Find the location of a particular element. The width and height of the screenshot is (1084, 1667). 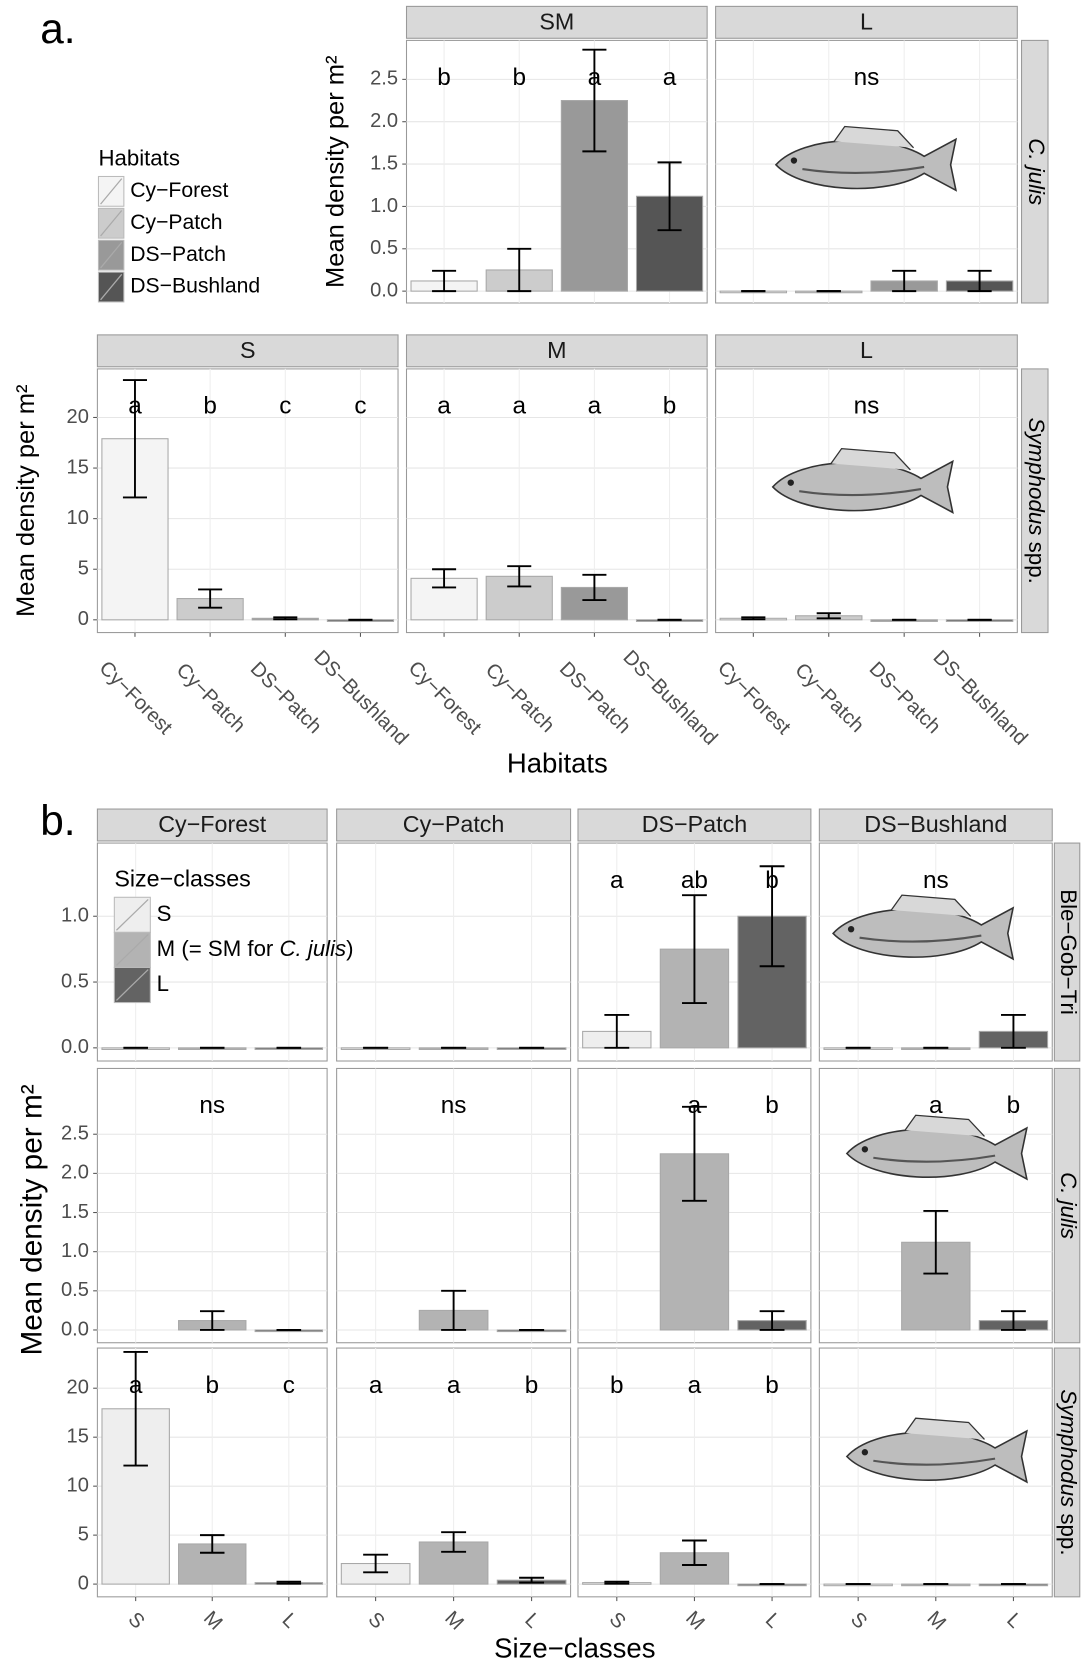

text-part: M (= SM for is located at coordinates (218, 948).